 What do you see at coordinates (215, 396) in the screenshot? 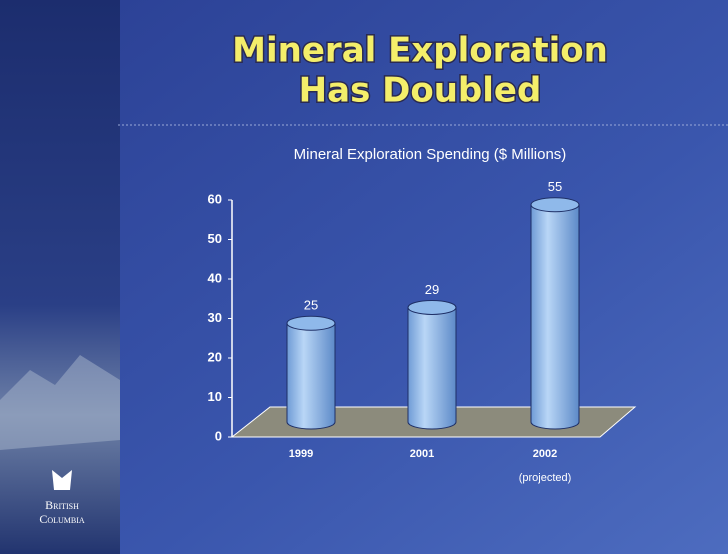
I see `y-tick-label: 10` at bounding box center [215, 396].